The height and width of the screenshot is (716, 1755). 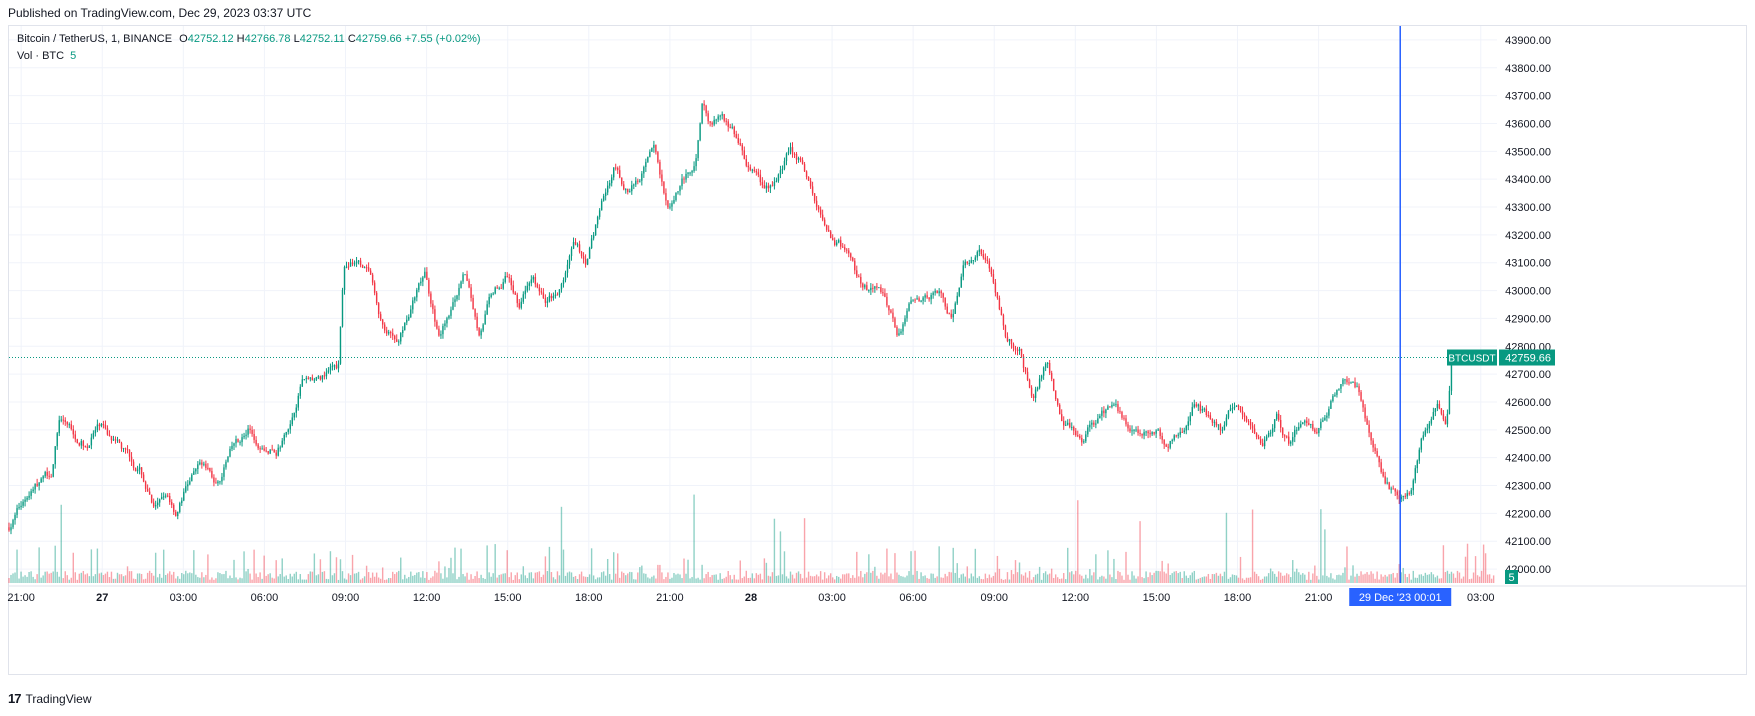 What do you see at coordinates (589, 598) in the screenshot?
I see `time-tick-label: 18:00` at bounding box center [589, 598].